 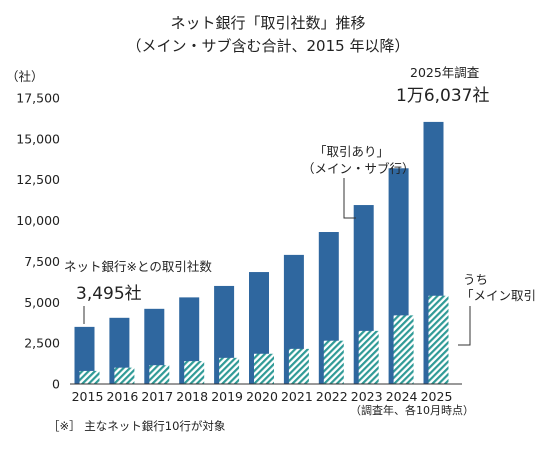 What do you see at coordinates (42, 343) in the screenshot?
I see `y-tick-label: 2,500` at bounding box center [42, 343].